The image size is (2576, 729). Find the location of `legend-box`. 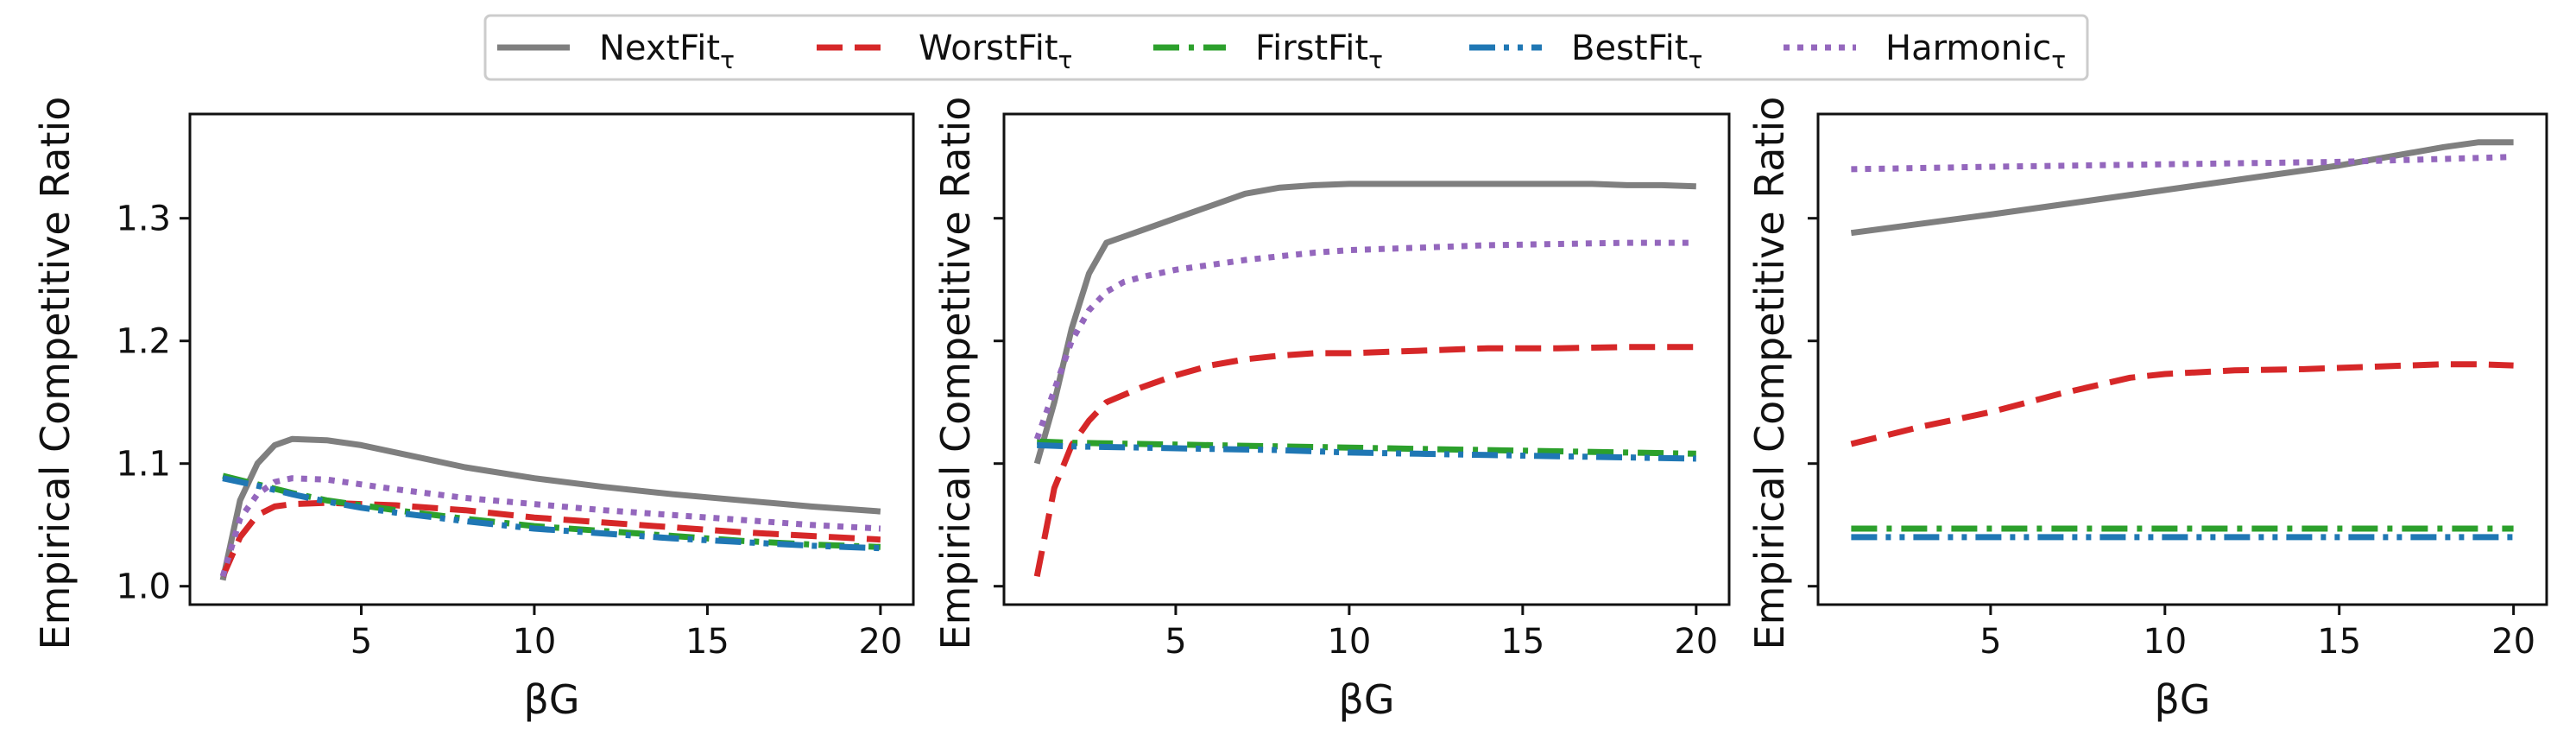

legend-box is located at coordinates (1286, 47).